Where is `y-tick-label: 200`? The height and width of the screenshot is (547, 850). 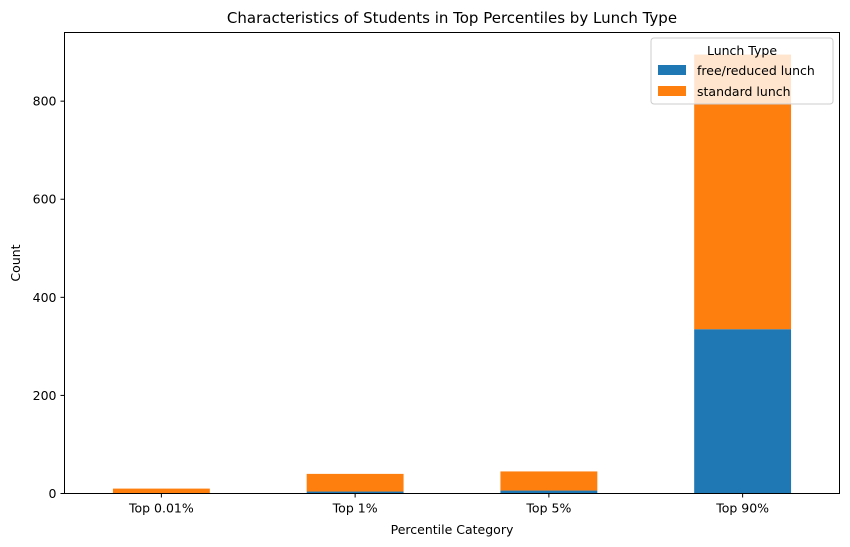 y-tick-label: 200 is located at coordinates (45, 395).